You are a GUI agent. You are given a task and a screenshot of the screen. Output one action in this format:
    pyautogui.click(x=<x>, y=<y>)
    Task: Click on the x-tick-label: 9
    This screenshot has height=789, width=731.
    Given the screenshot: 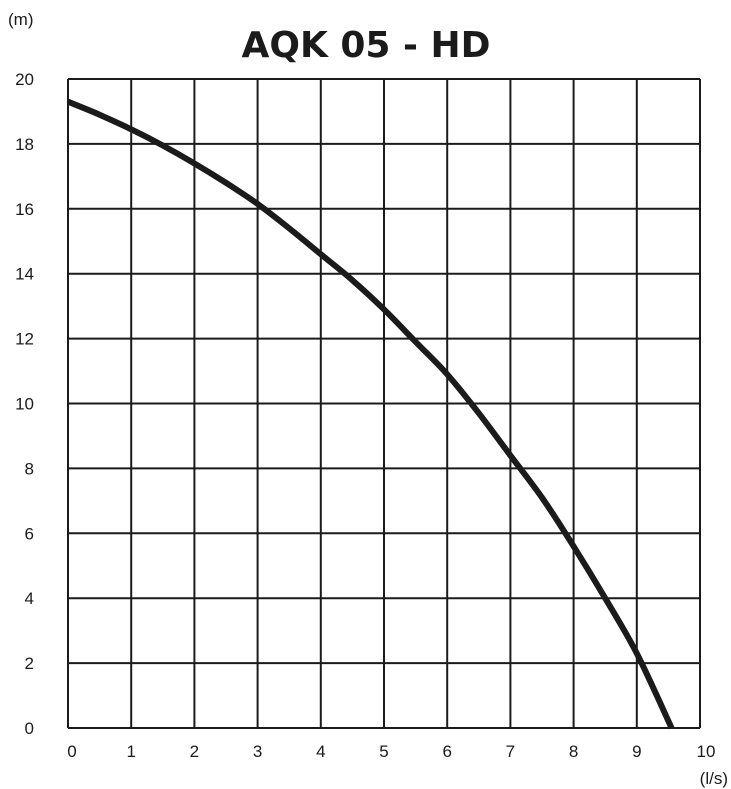 What is the action you would take?
    pyautogui.click(x=636, y=751)
    